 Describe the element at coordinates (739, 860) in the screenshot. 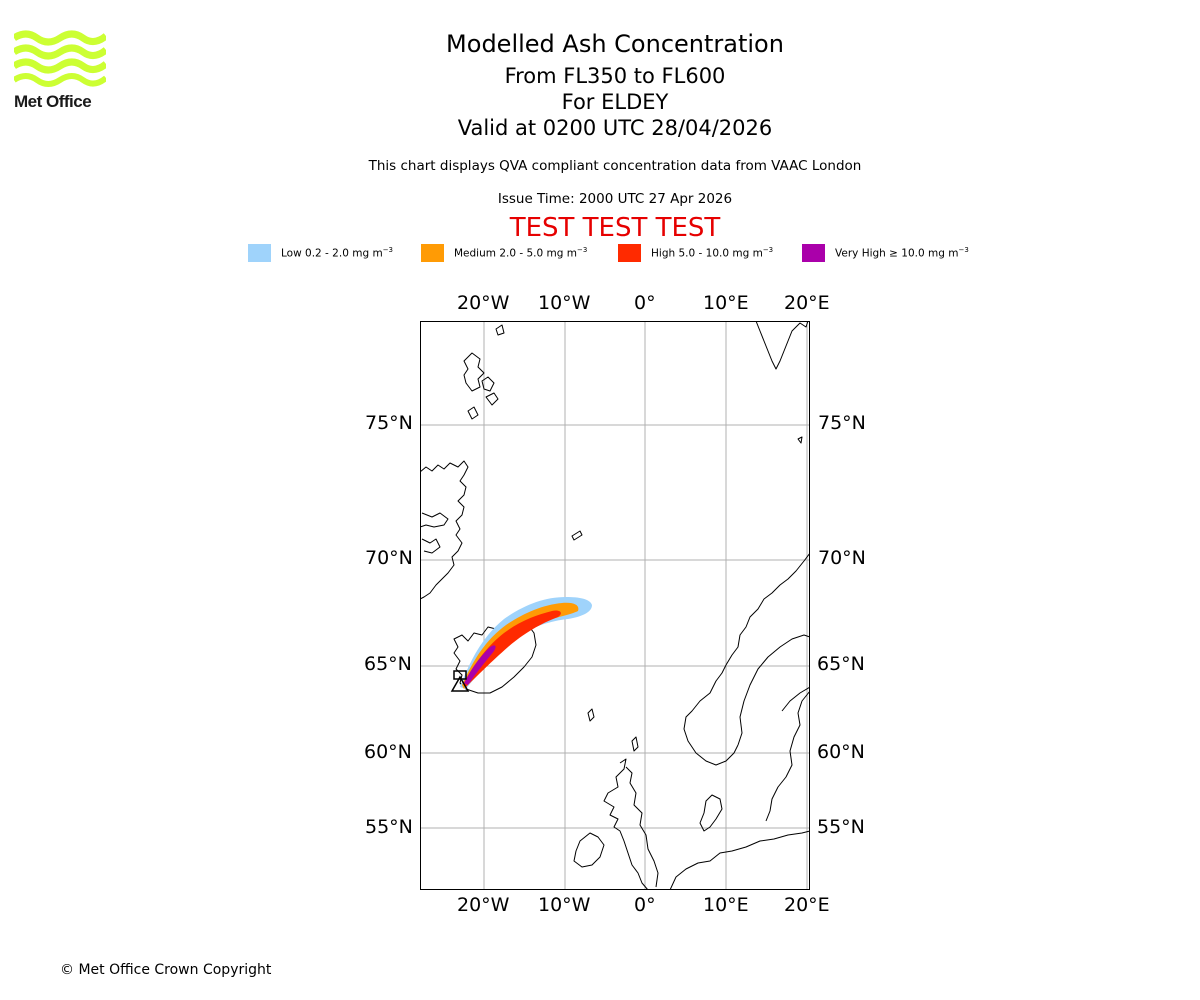

I see `continental-coast` at that location.